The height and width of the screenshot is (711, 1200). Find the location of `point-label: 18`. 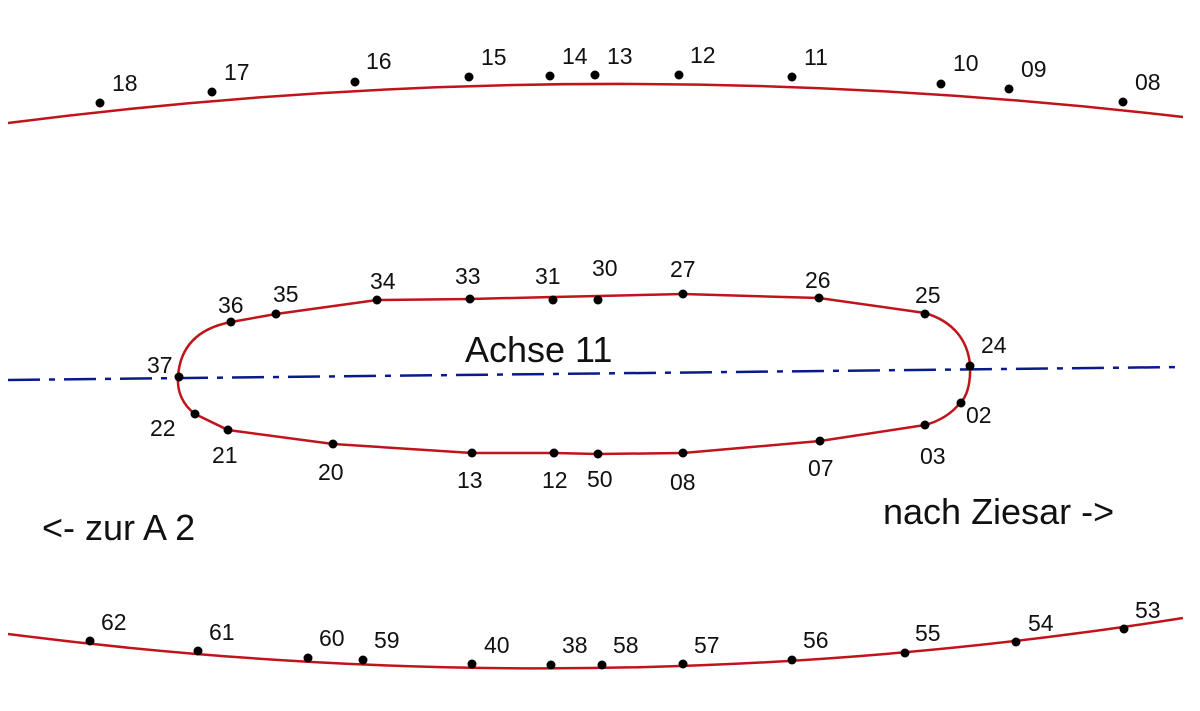

point-label: 18 is located at coordinates (125, 83).